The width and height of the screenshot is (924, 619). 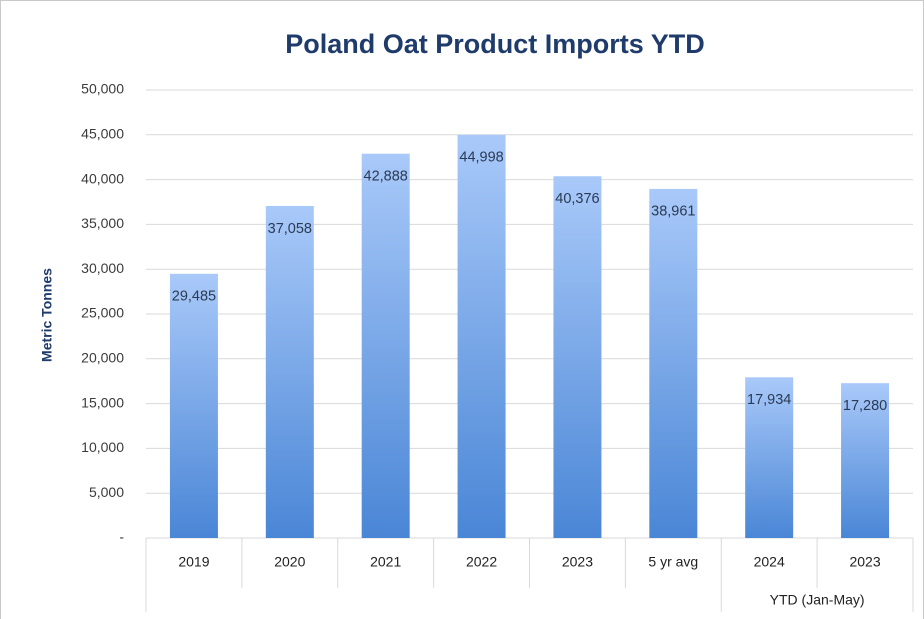 What do you see at coordinates (47, 315) in the screenshot?
I see `y-axis-label: Metric Tonnes` at bounding box center [47, 315].